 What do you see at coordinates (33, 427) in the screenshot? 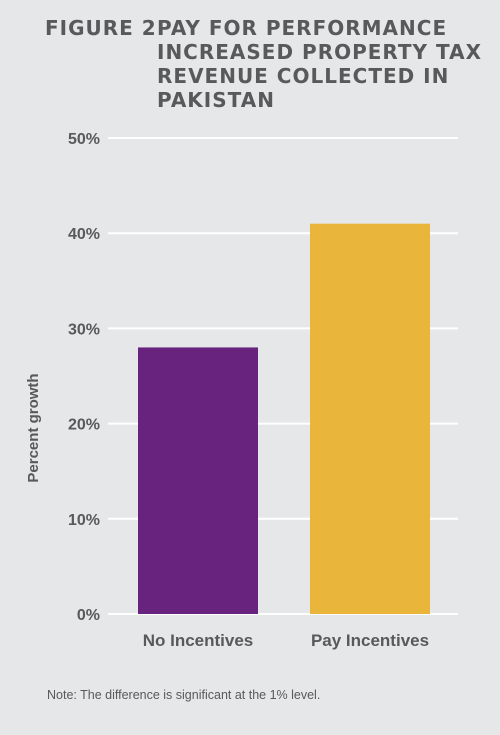
I see `y-axis-label: Percent growth` at bounding box center [33, 427].